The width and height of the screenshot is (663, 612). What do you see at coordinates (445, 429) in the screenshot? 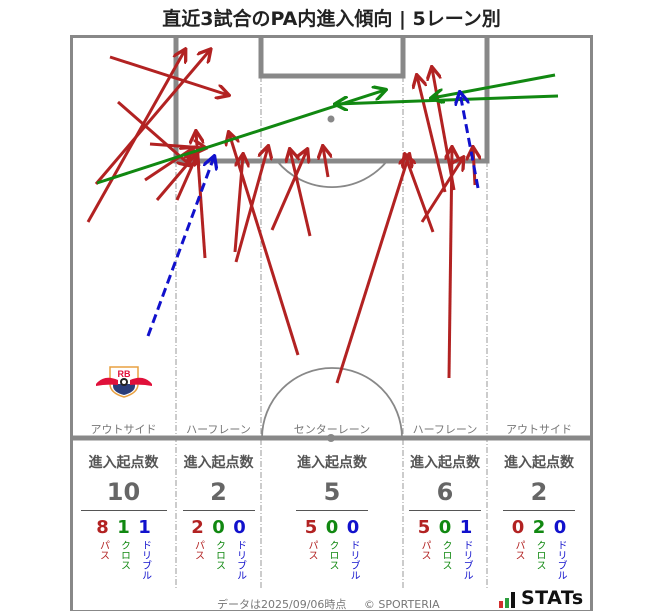
I see `lane-label-halfspace-right: ハーフレーン` at bounding box center [445, 429].